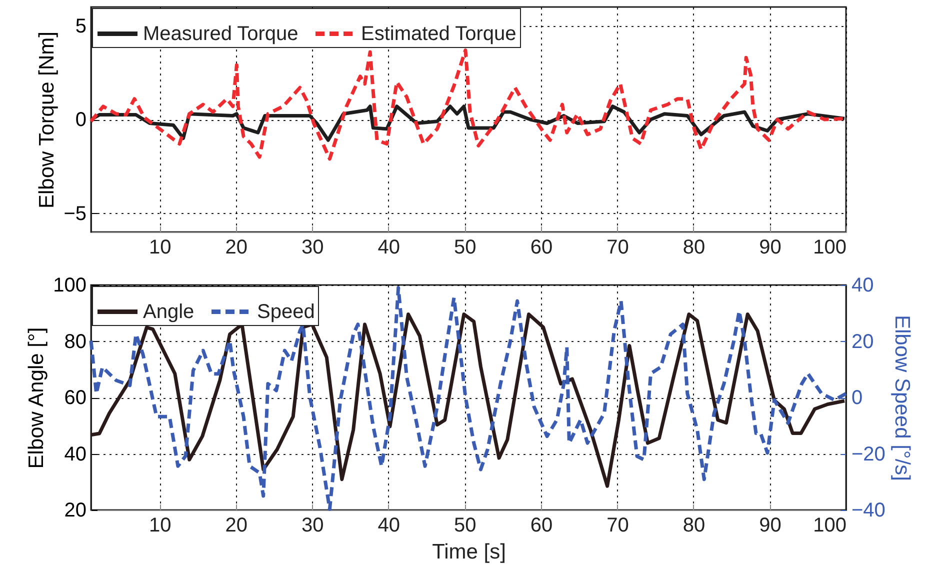 The image size is (935, 580). What do you see at coordinates (438, 33) in the screenshot?
I see `legend-label: Estimated Torque` at bounding box center [438, 33].